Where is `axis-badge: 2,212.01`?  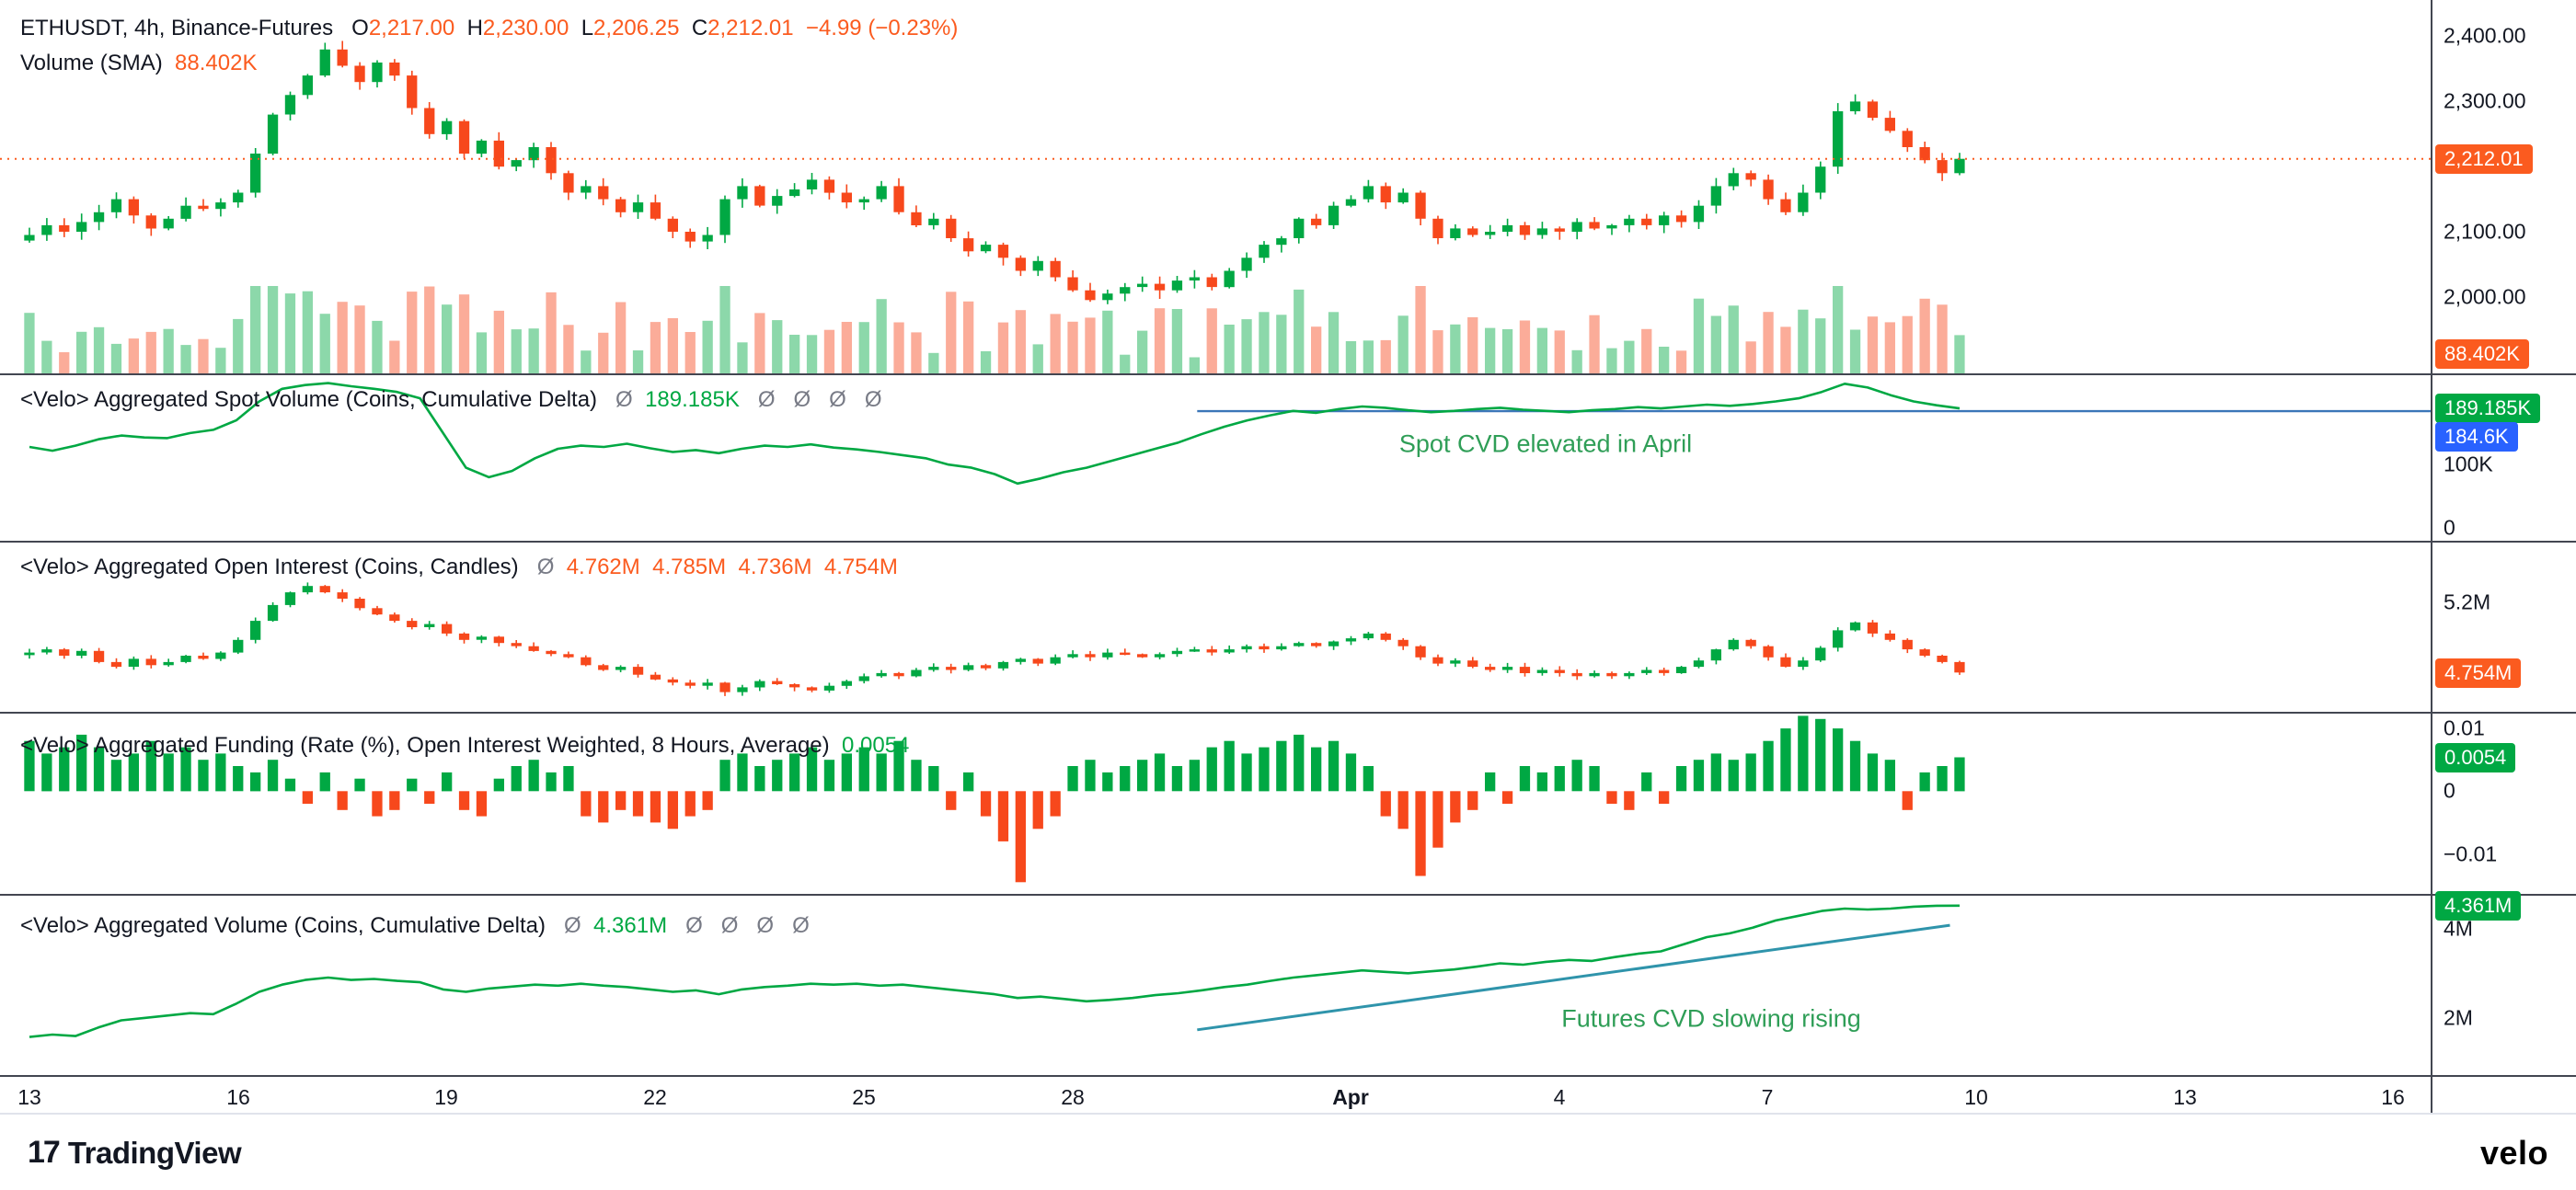 axis-badge: 2,212.01 is located at coordinates (2484, 159).